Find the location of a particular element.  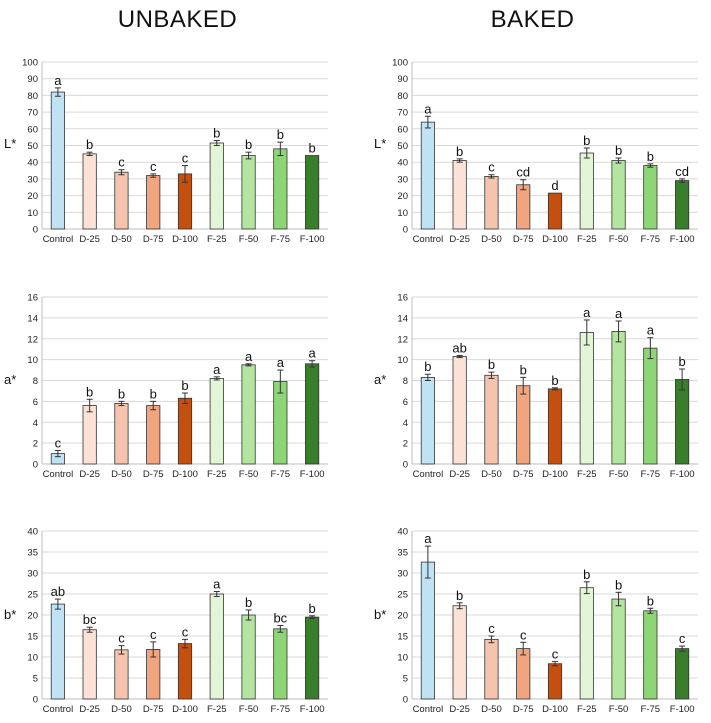

unbaked-a-category-label: D-25 is located at coordinates (89, 474).